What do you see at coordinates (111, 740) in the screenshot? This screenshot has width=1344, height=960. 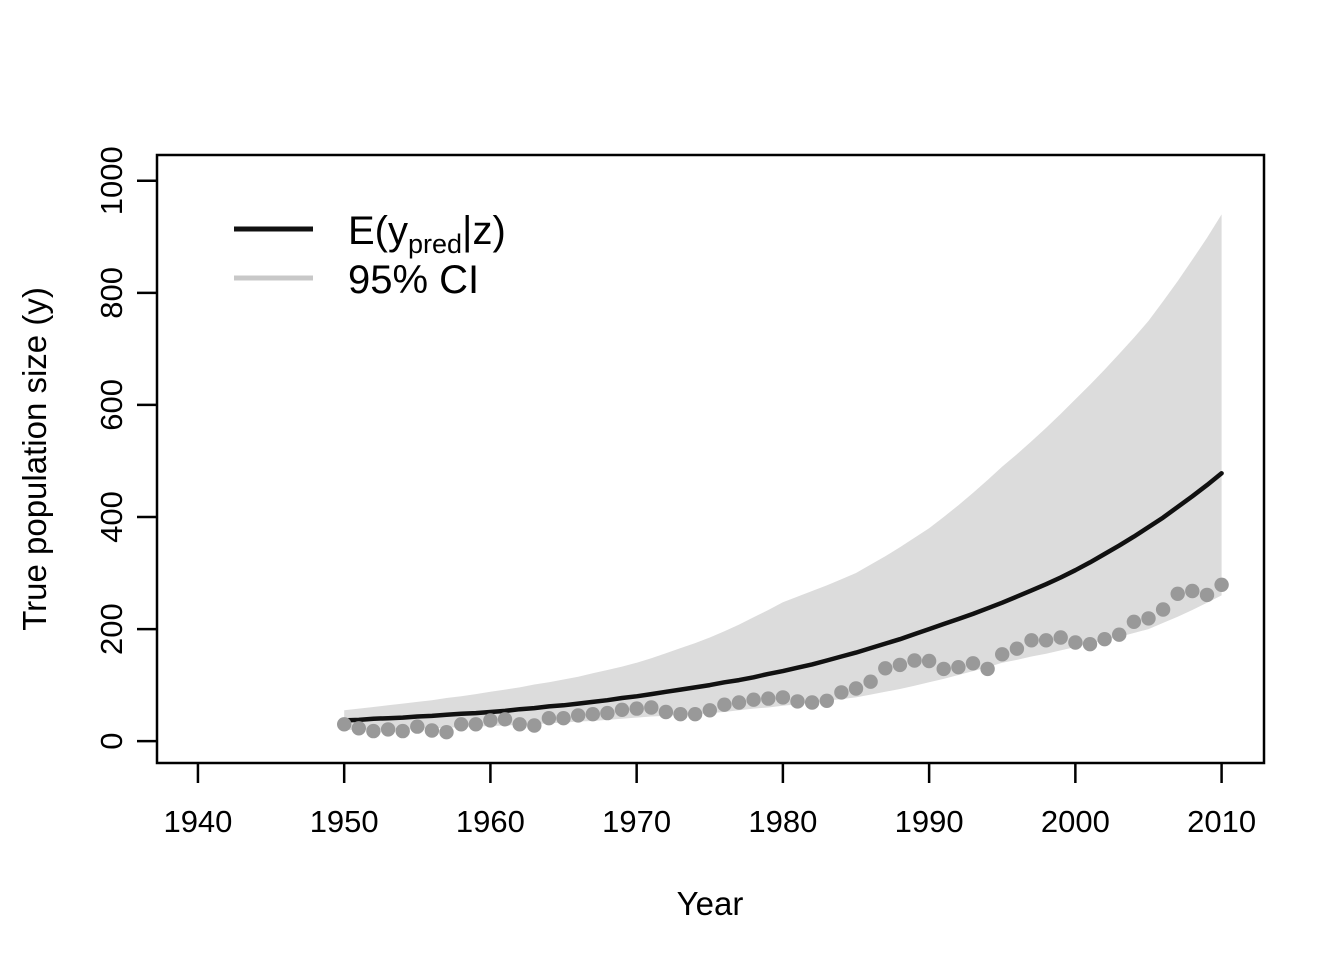 I see `y-tick-label: 0` at bounding box center [111, 740].